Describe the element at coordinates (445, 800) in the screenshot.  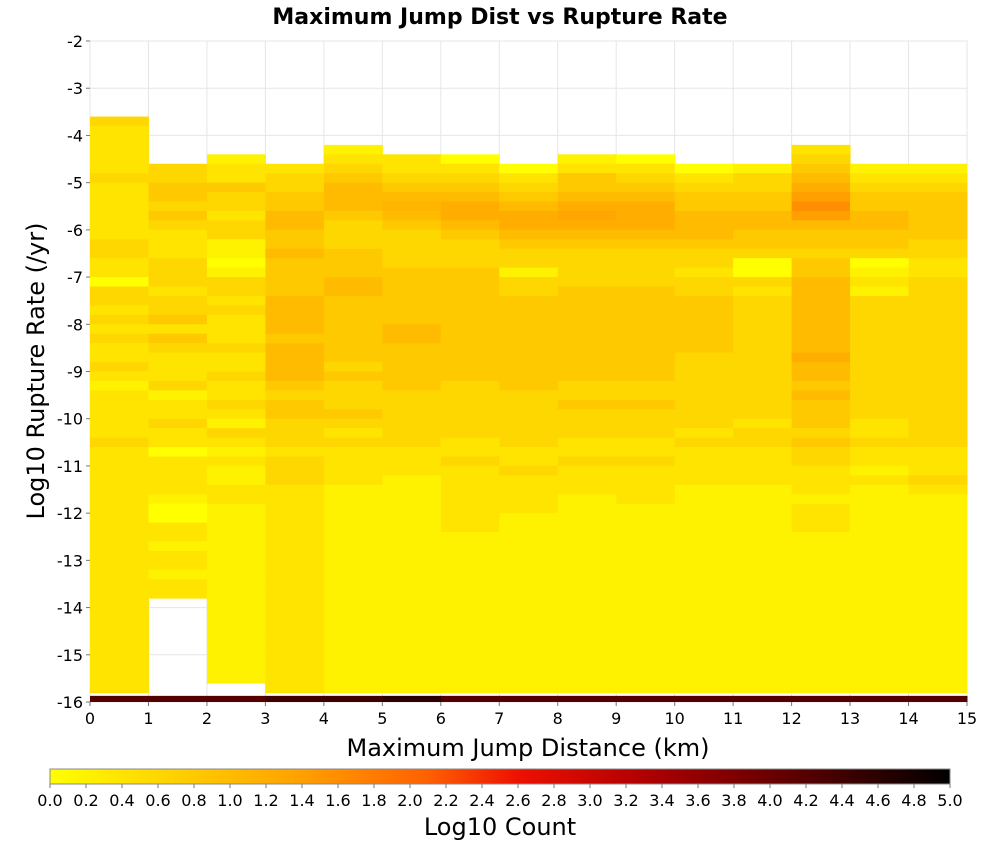
I see `colorbar-tick-label: 2.2` at that location.